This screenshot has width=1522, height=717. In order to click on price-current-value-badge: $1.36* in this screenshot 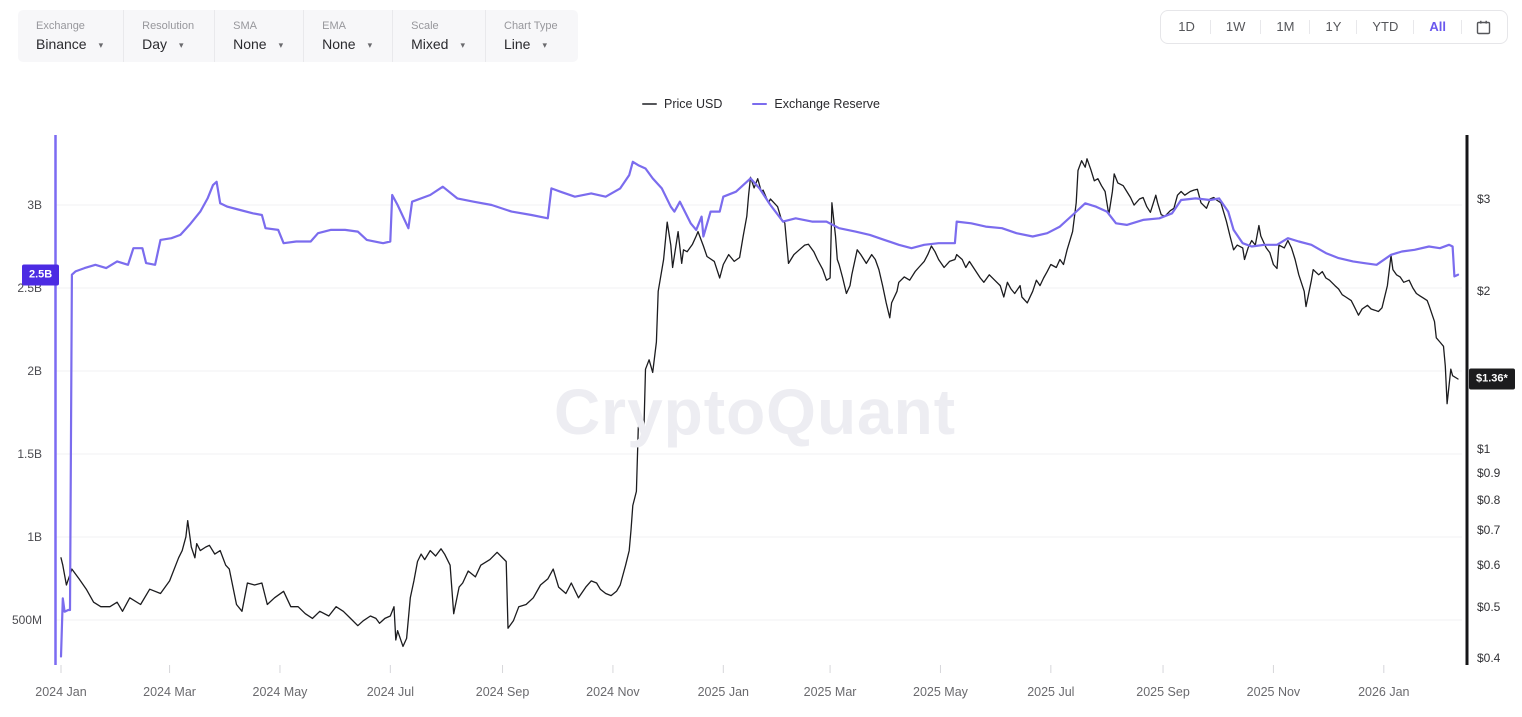, I will do `click(1492, 379)`.